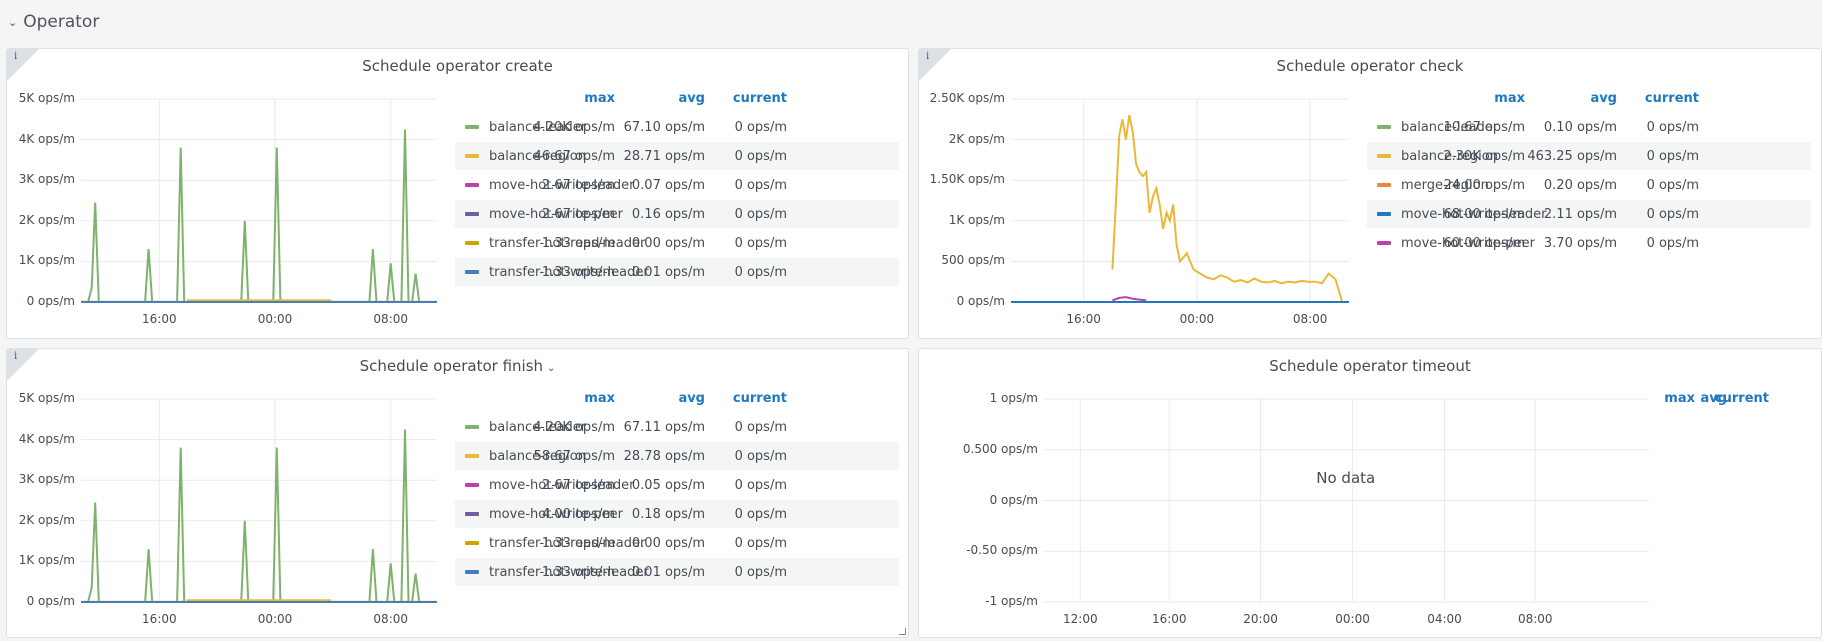 This screenshot has height=641, width=1822. I want to click on legend-value-max: 2.67 ops/m, so click(578, 214).